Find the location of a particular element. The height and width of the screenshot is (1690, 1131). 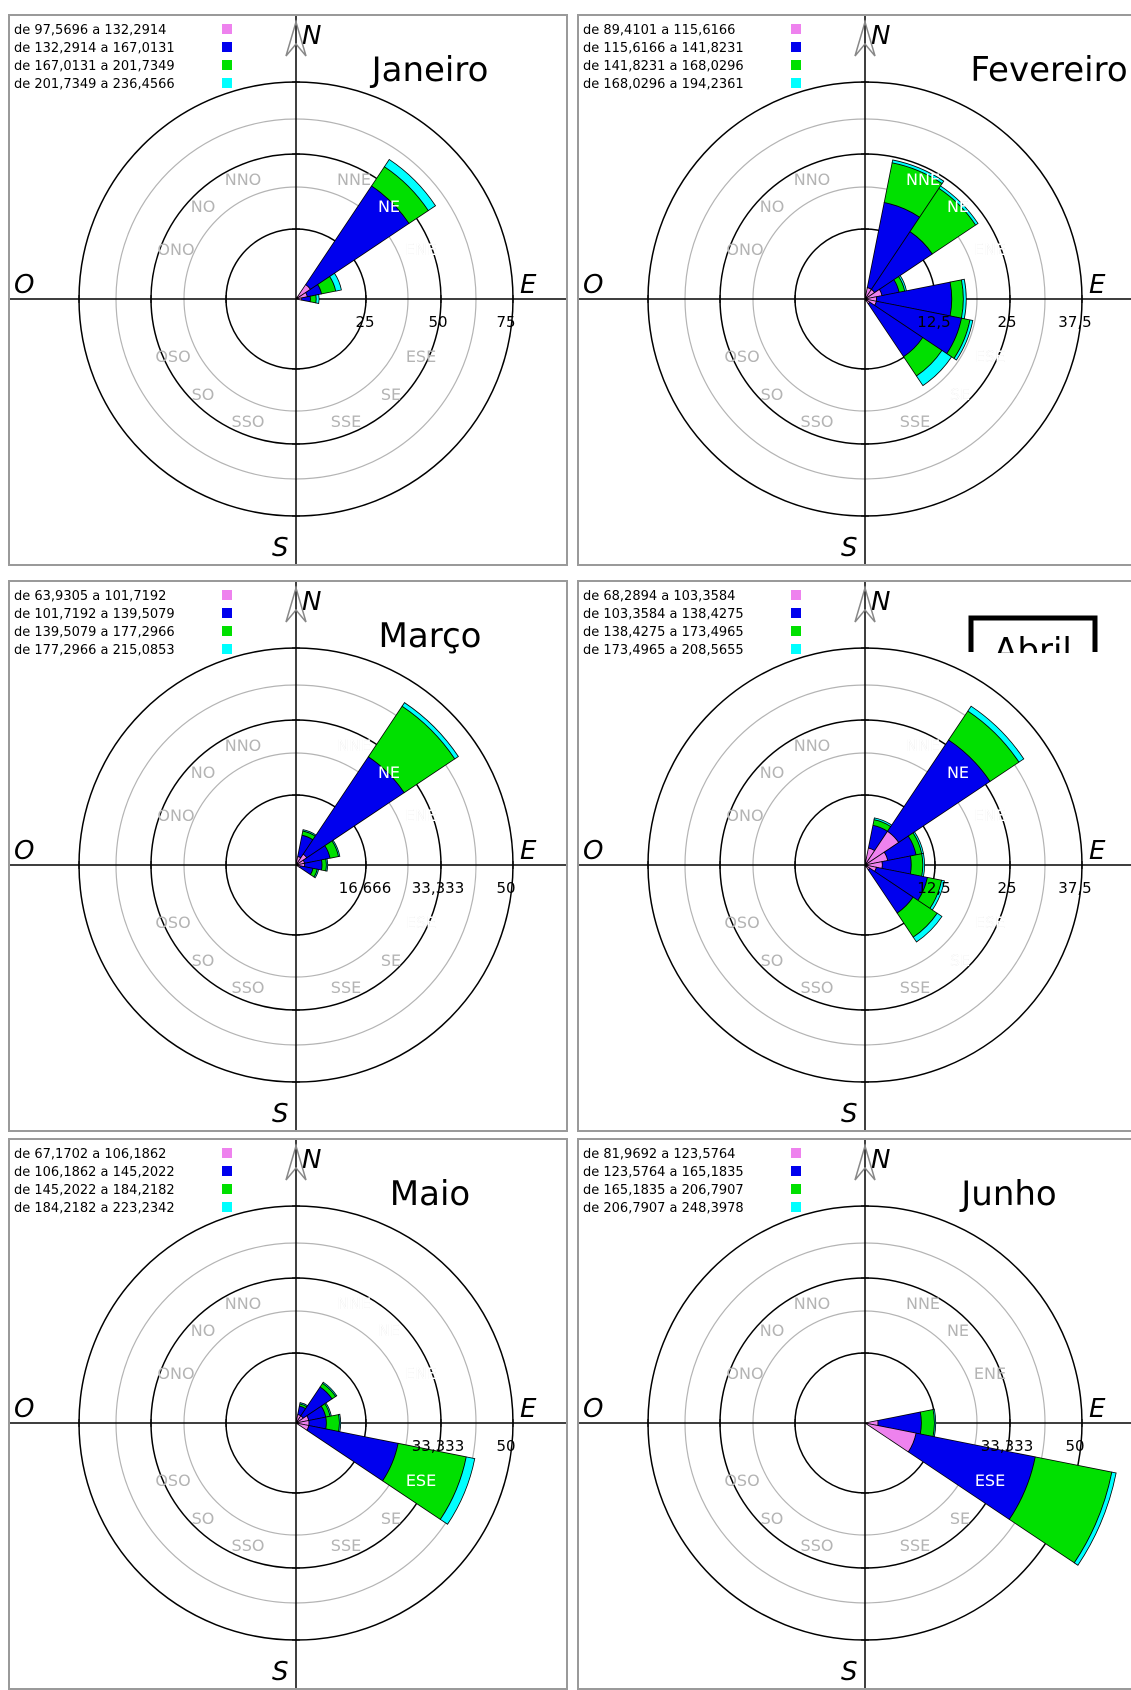

title-bracket is located at coordinates (1033, 633).